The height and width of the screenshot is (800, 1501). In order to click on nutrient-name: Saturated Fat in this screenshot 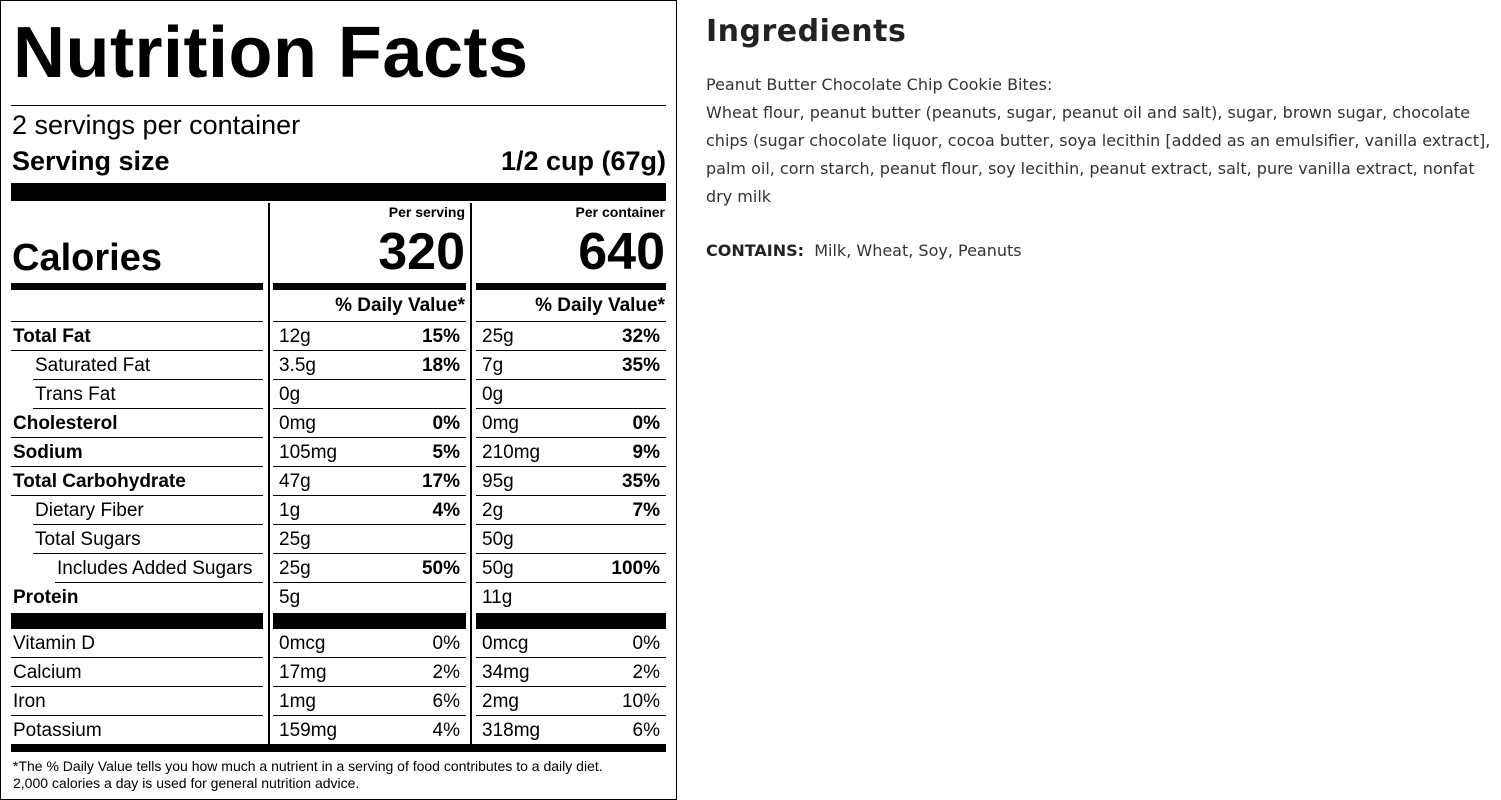, I will do `click(93, 365)`.